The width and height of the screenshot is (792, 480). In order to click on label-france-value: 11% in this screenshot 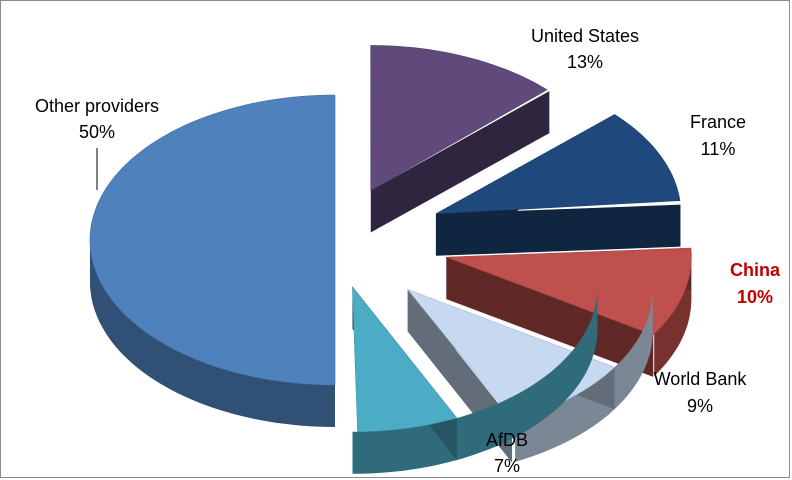, I will do `click(718, 149)`.